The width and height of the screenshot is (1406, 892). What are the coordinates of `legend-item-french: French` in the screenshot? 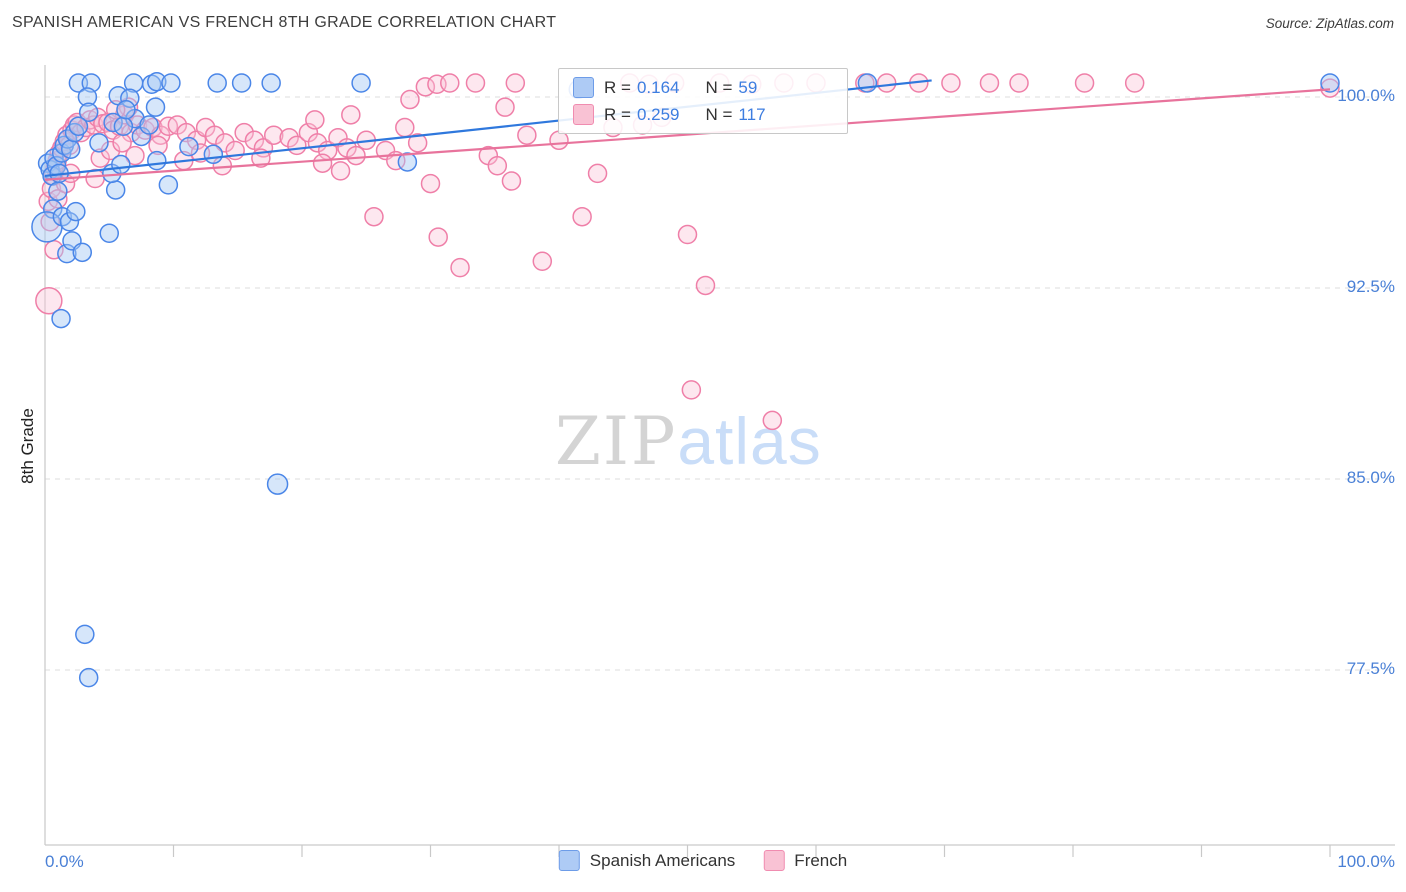 It's located at (805, 860).